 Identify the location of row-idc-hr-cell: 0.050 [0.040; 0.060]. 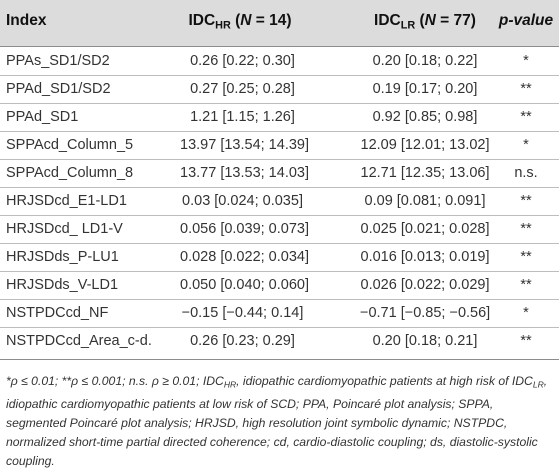
(244, 285).